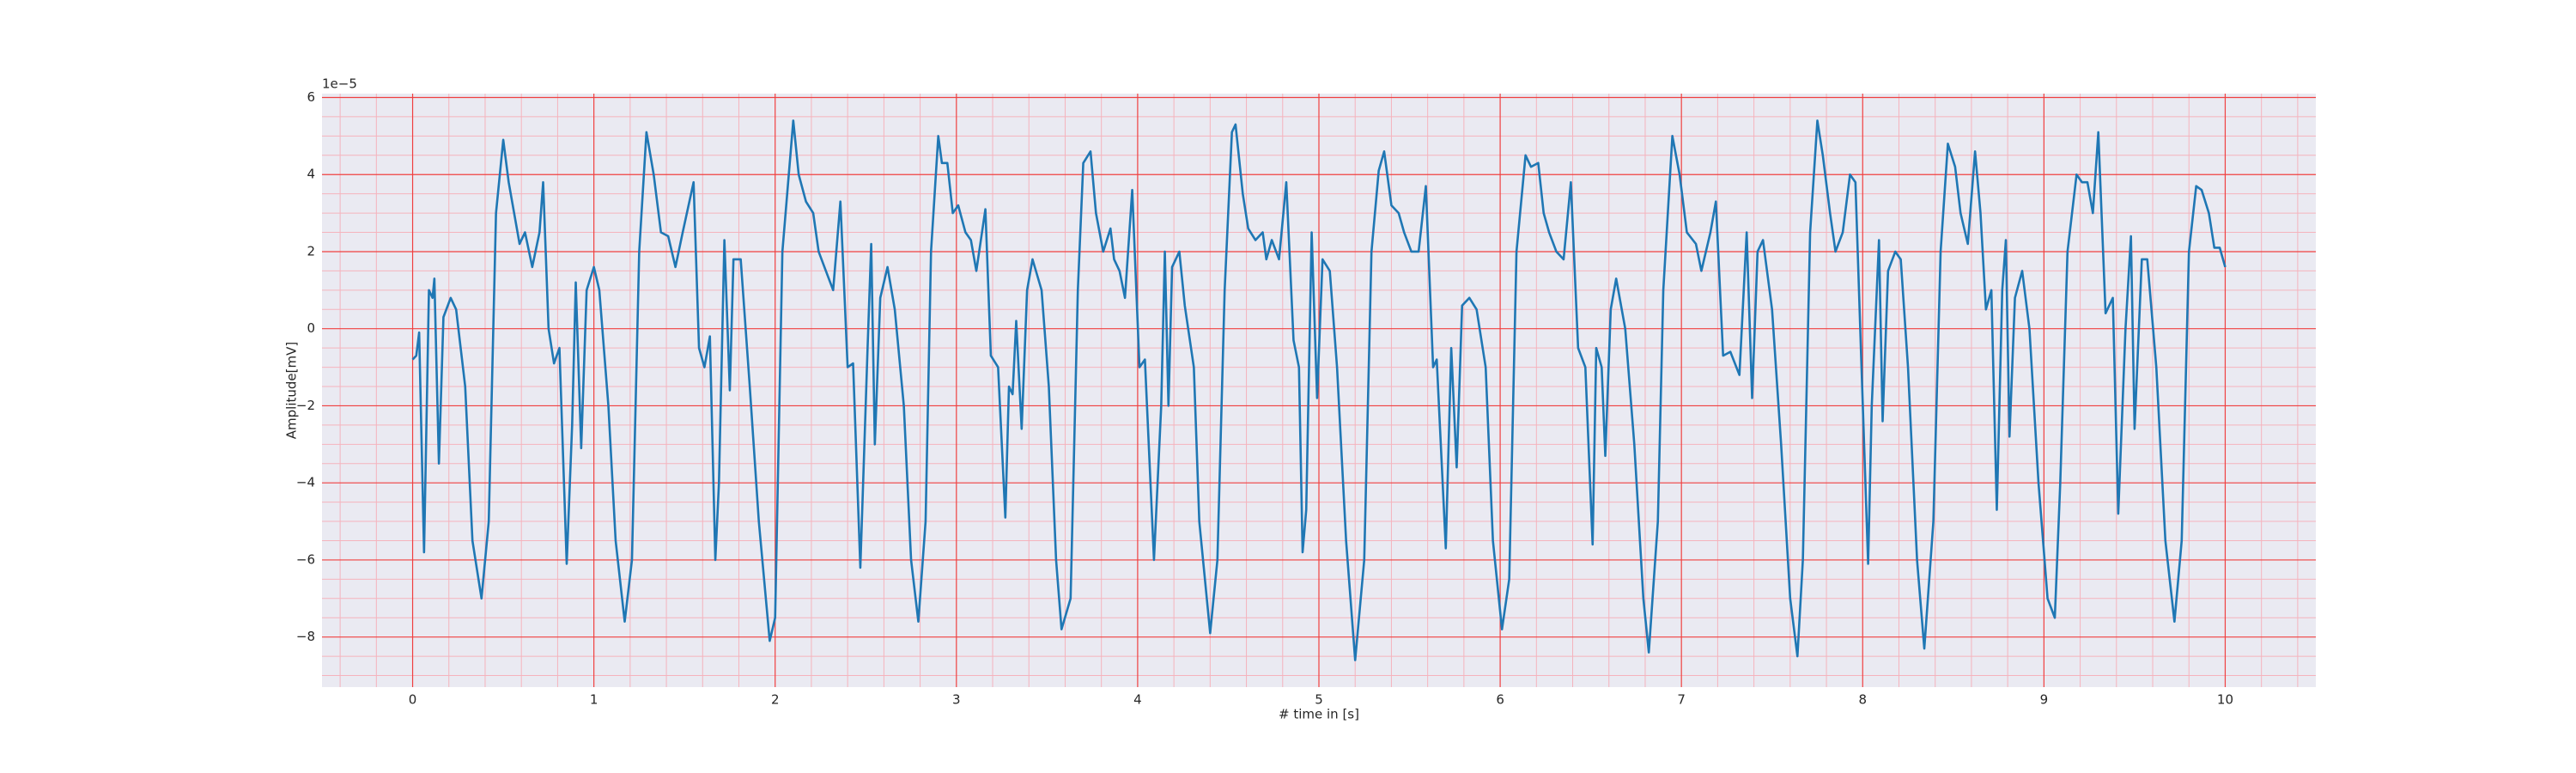  What do you see at coordinates (1319, 700) in the screenshot?
I see `x-tick-label: 5` at bounding box center [1319, 700].